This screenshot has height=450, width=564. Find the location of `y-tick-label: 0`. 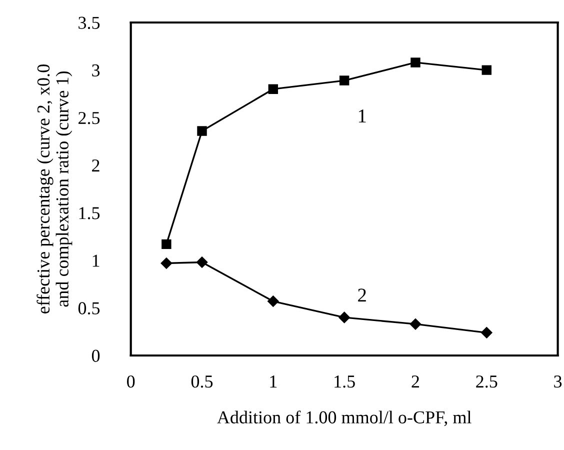

y-tick-label: 0 is located at coordinates (96, 356).